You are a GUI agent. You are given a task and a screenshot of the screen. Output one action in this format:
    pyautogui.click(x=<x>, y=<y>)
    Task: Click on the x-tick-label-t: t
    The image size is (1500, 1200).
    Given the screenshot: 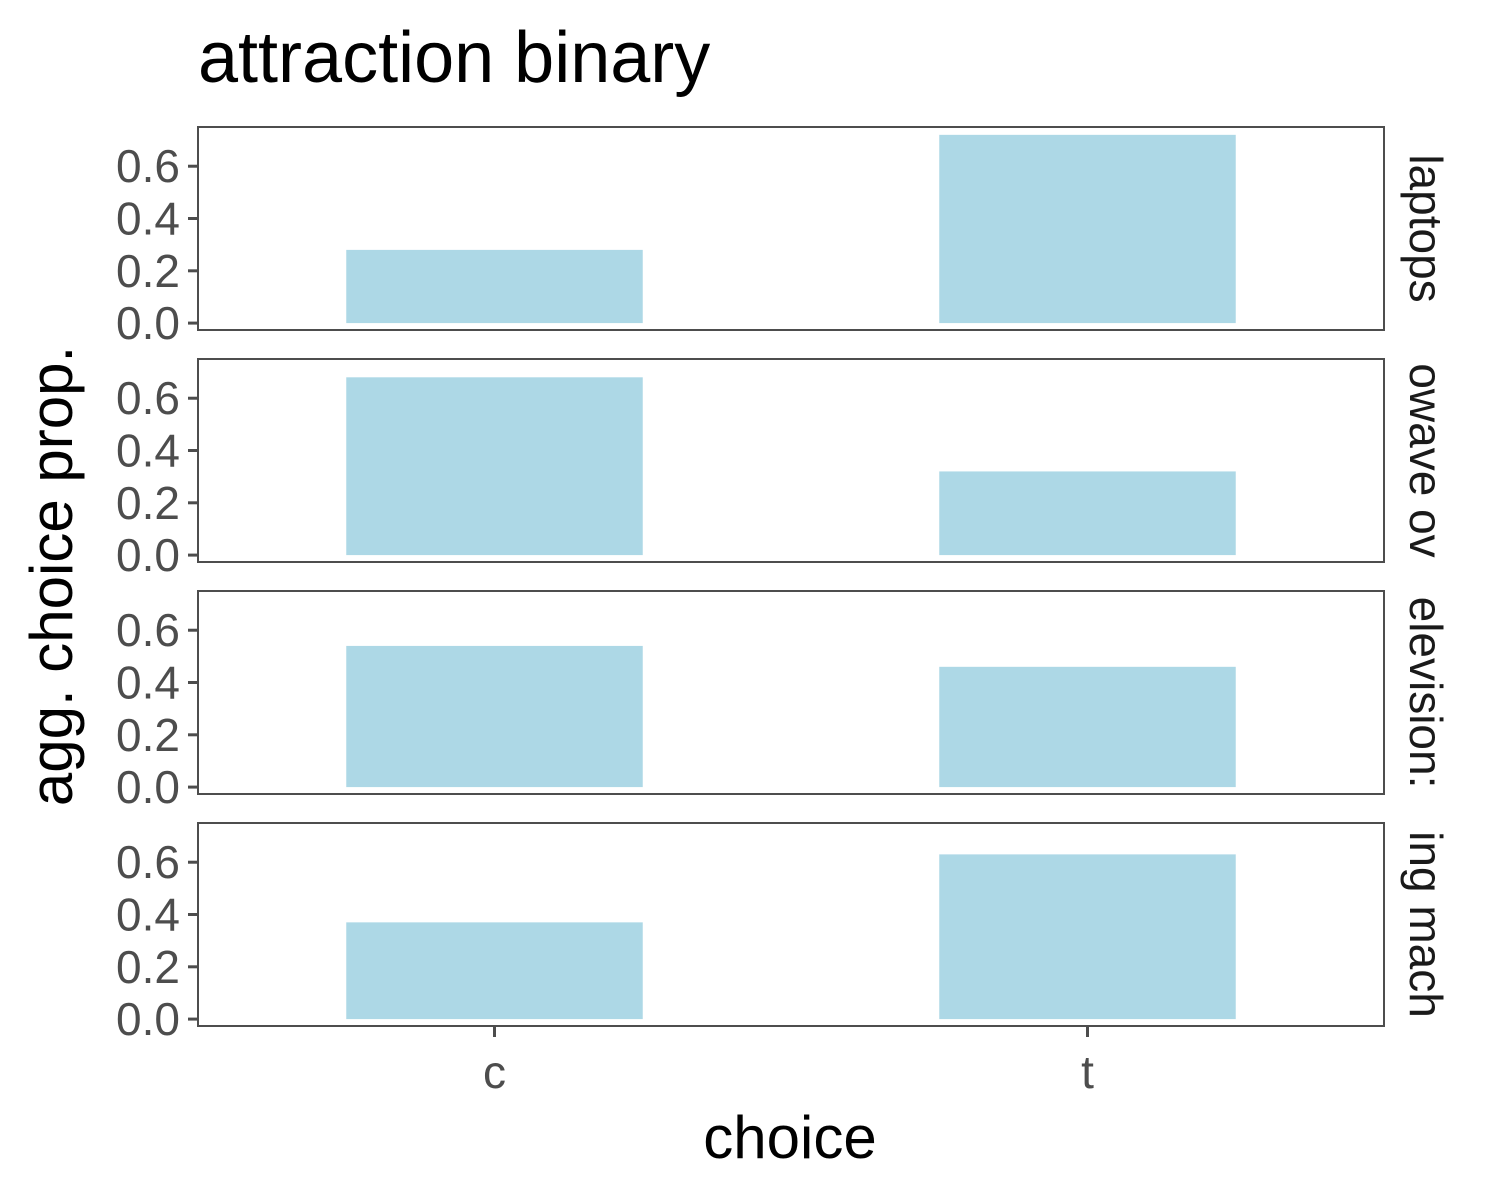 What is the action you would take?
    pyautogui.click(x=1087, y=1072)
    